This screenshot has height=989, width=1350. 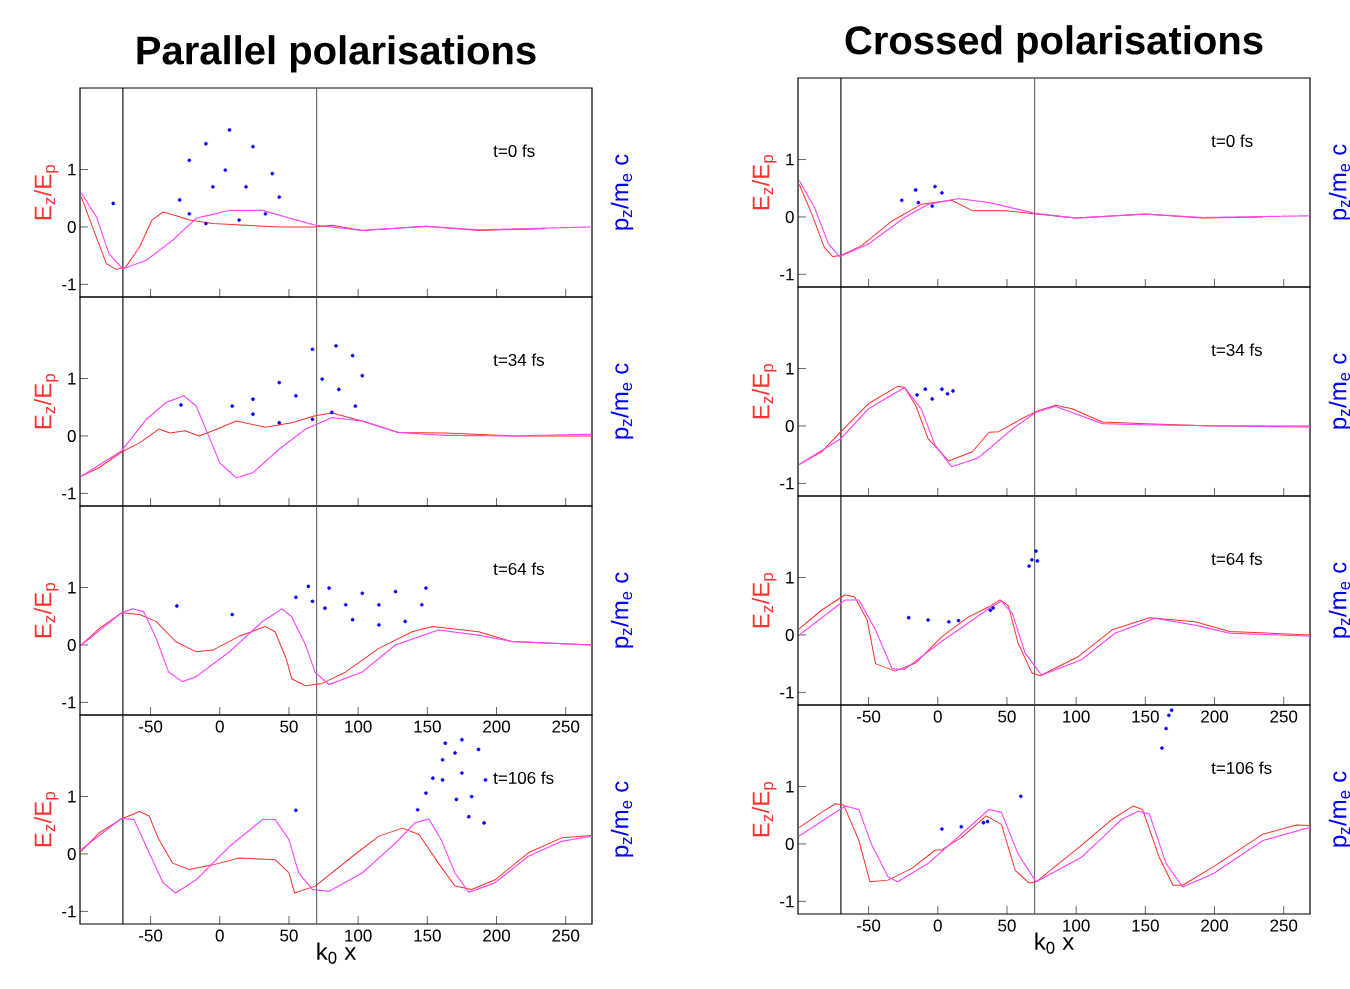 I want to click on x-tick-label: 150, so click(x=427, y=726).